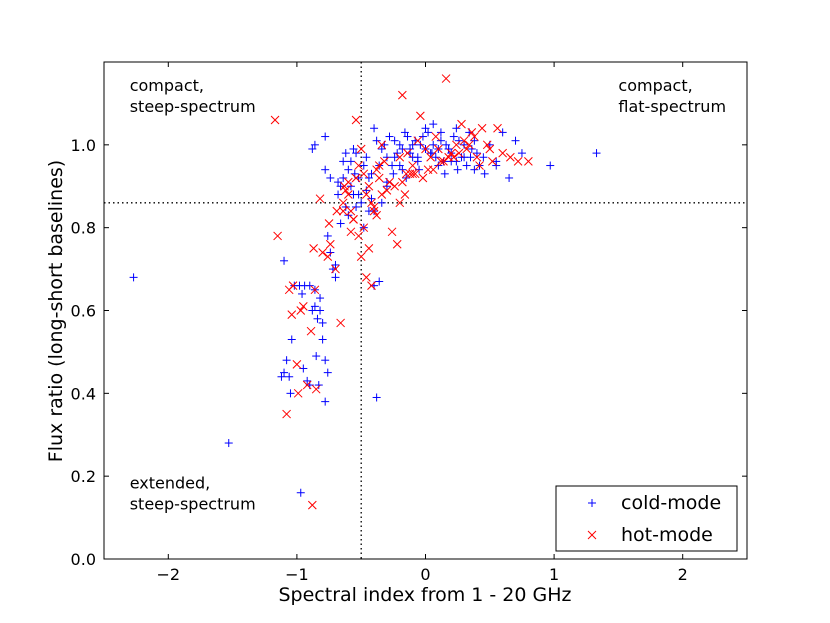  What do you see at coordinates (667, 535) in the screenshot?
I see `legend-hot-label: hot-mode` at bounding box center [667, 535].